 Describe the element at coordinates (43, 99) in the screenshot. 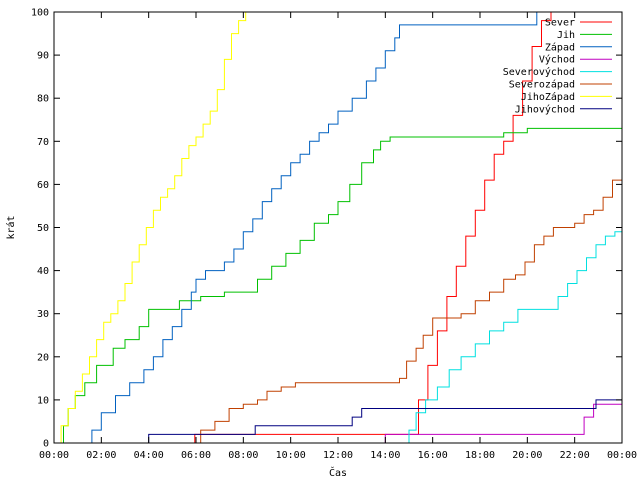

I see `y-tick-label: 80` at that location.